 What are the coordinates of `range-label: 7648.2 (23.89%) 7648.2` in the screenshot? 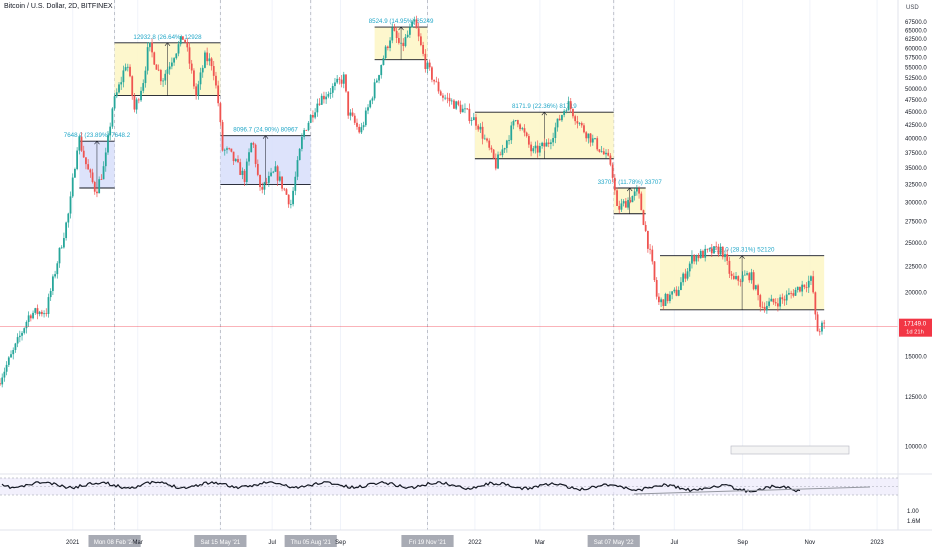 It's located at (97, 135).